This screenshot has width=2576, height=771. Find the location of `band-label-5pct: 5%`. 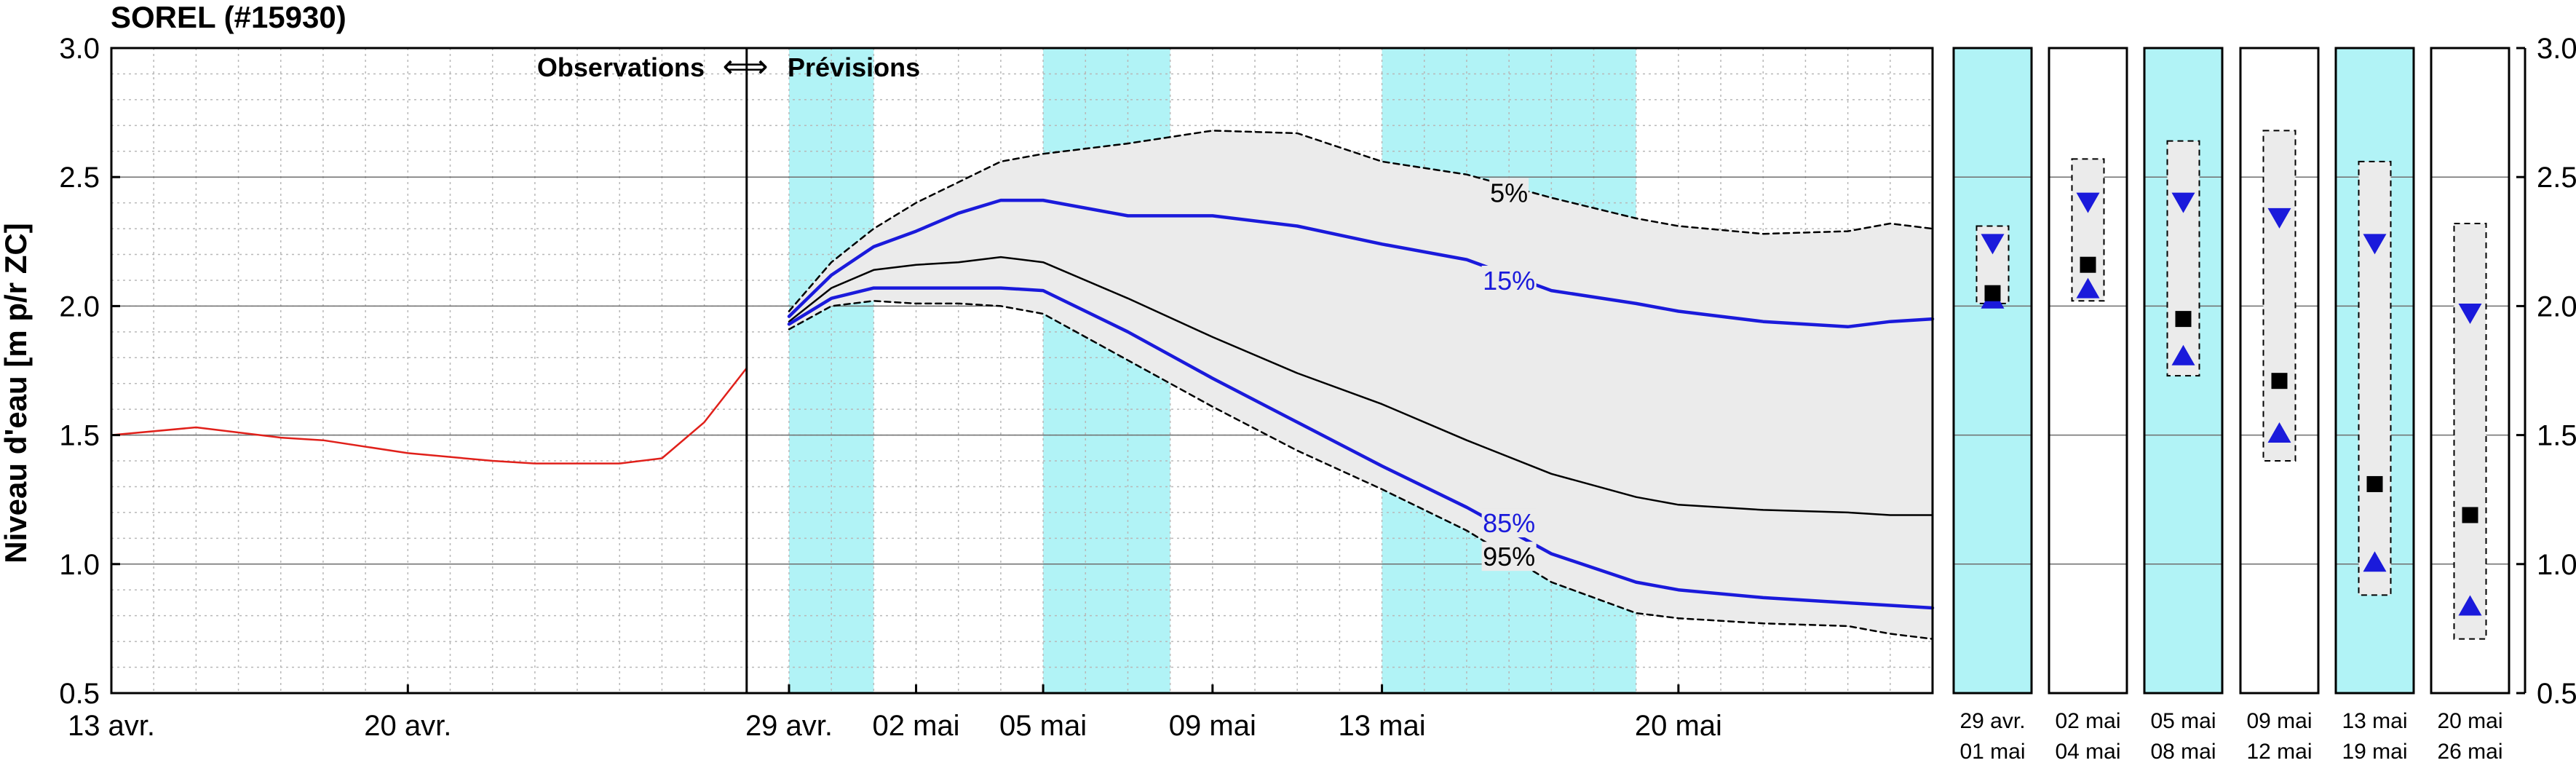

band-label-5pct: 5% is located at coordinates (1509, 192).